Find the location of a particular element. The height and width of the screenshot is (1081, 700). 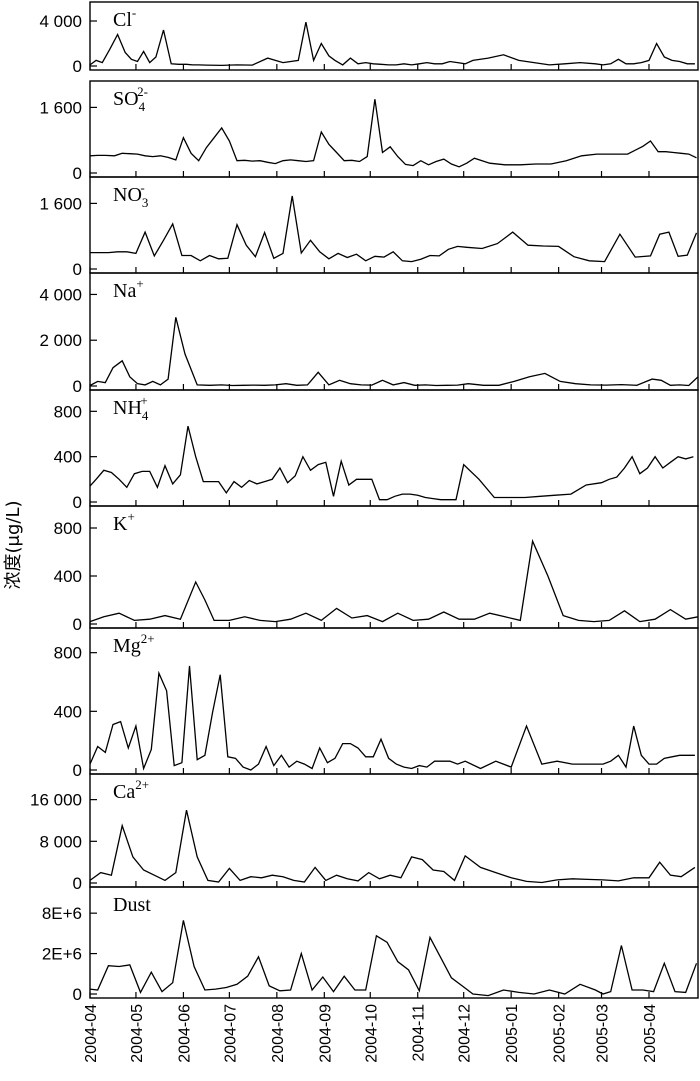

panel-k: 0 400 800 K+ is located at coordinates (376, 569).